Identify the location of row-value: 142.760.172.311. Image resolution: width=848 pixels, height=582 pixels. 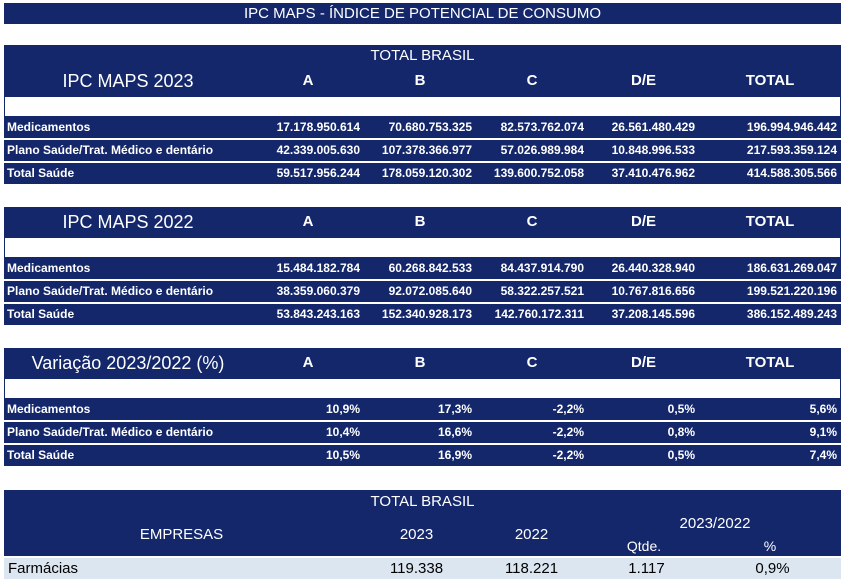
(539, 314).